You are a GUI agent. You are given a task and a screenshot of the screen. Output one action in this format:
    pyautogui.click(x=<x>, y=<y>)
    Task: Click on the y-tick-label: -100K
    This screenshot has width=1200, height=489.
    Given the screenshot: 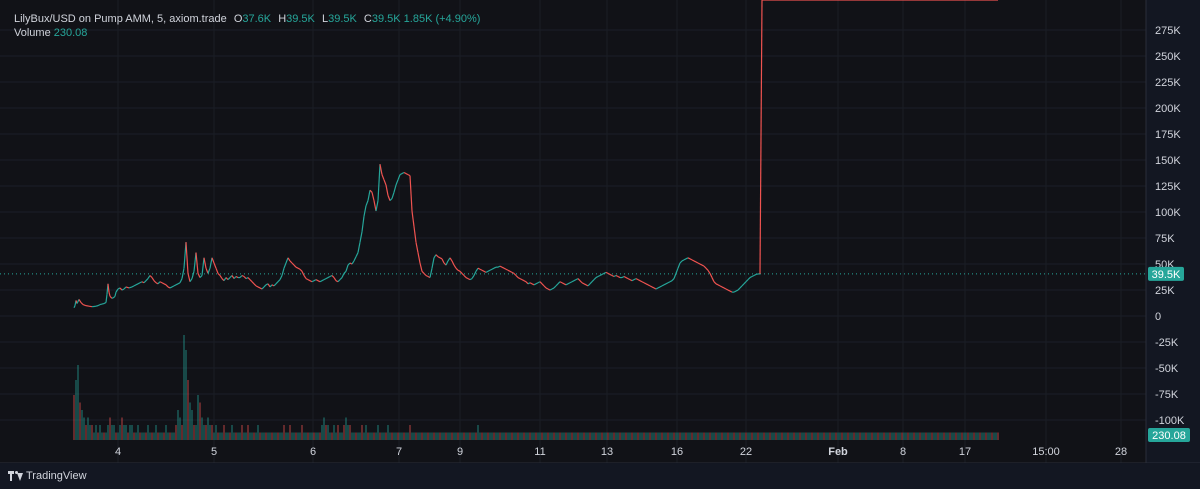 What is the action you would take?
    pyautogui.click(x=1170, y=421)
    